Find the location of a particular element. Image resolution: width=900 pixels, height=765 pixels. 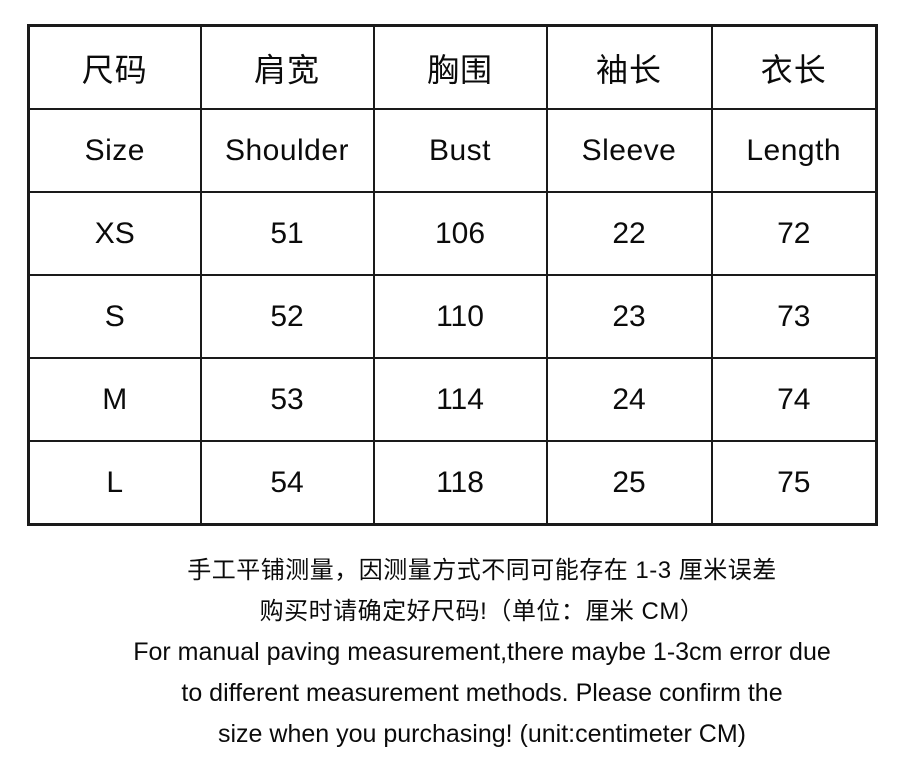

cell-l-shoulder: 54 is located at coordinates (287, 483).